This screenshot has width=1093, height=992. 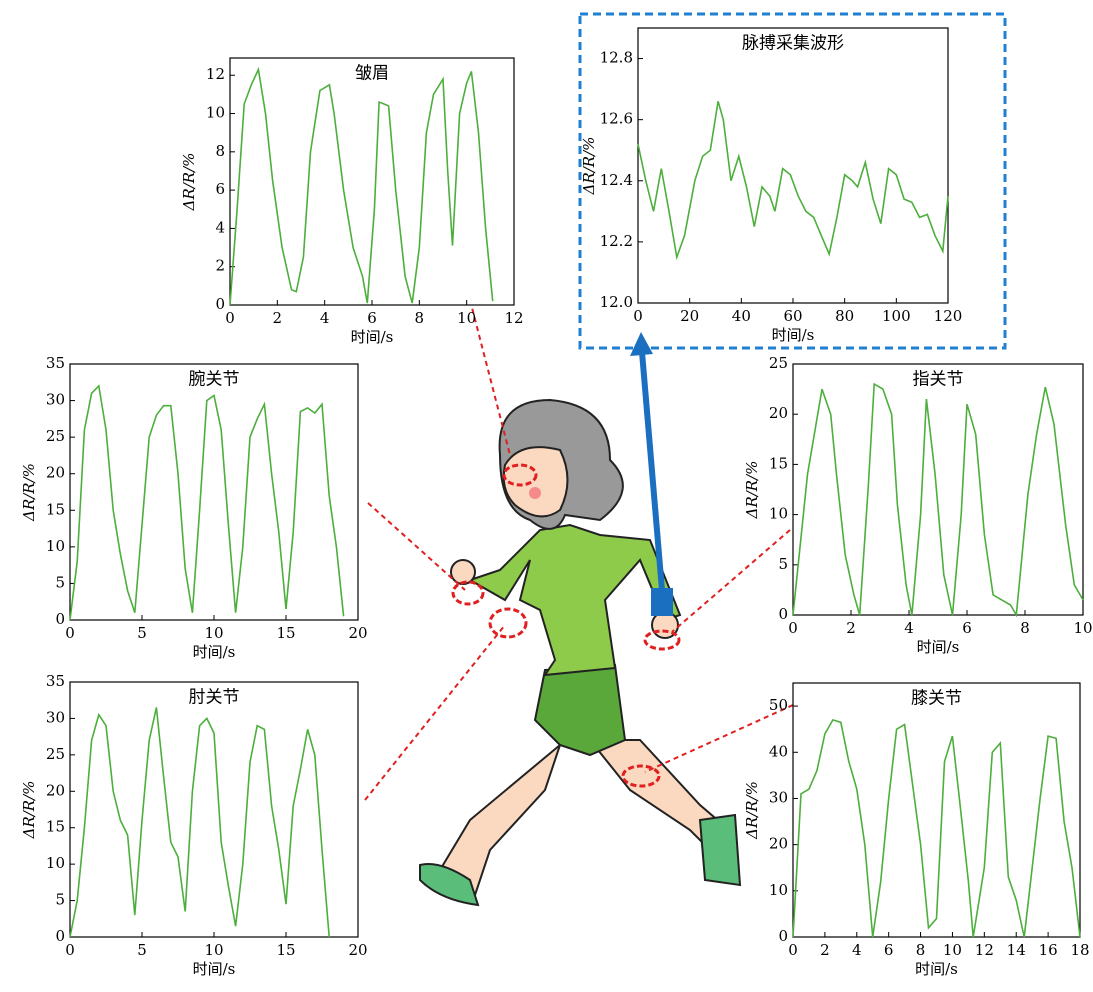 What do you see at coordinates (616, 241) in the screenshot?
I see `y-tick-label: 12.2` at bounding box center [616, 241].